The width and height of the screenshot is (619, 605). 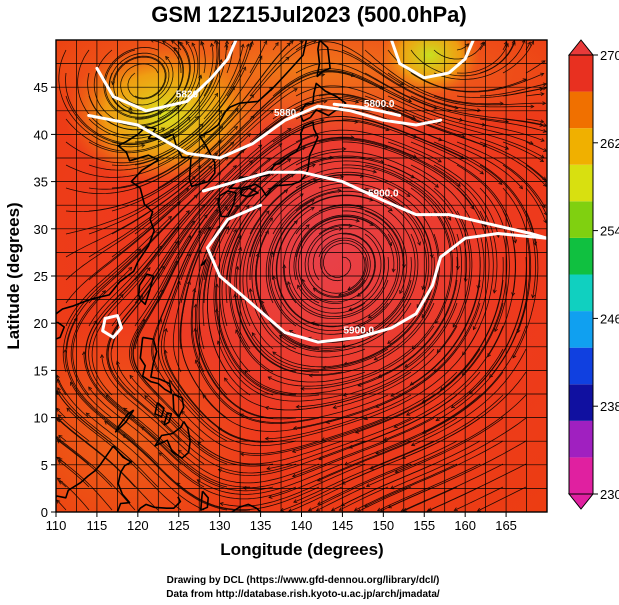 What do you see at coordinates (281, 522) in the screenshot?
I see `x-axis-ticks: 110 115 120 125 130 135 140 145 150 155 160 165` at bounding box center [281, 522].